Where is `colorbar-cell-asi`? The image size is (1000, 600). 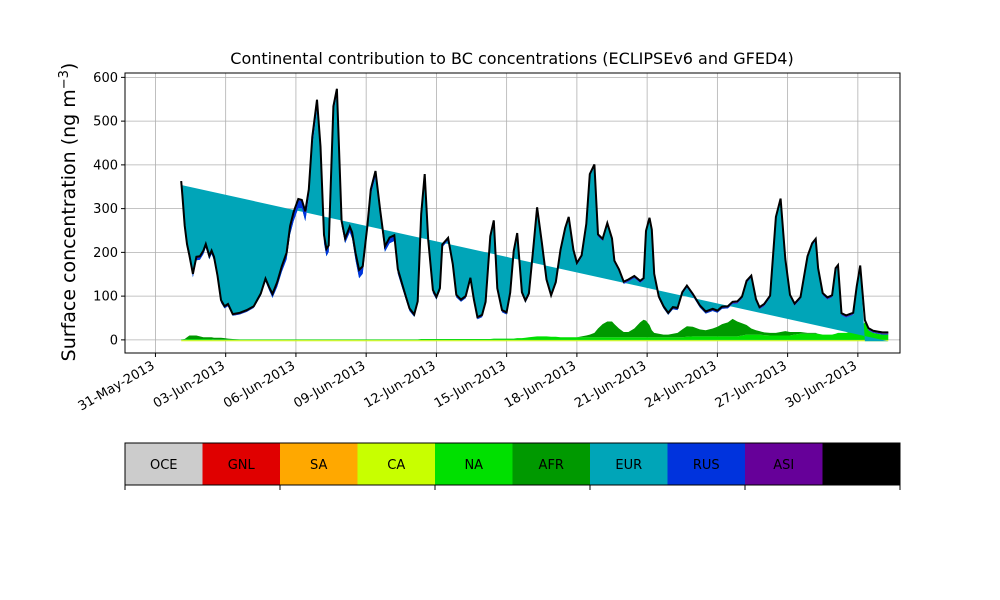 colorbar-cell-asi is located at coordinates (784, 464).